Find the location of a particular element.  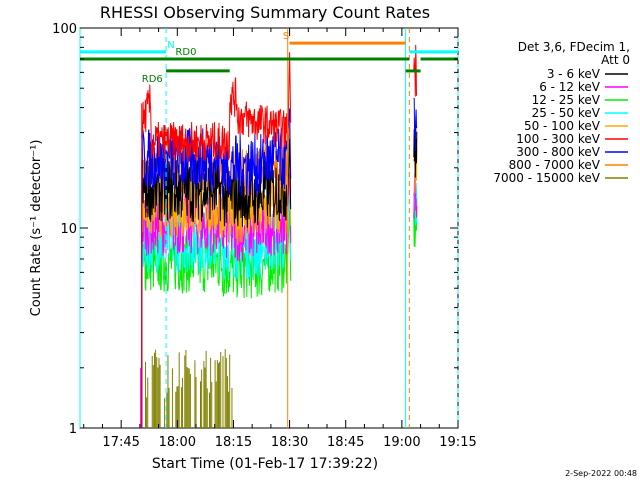

flag-s-label: S is located at coordinates (286, 36).